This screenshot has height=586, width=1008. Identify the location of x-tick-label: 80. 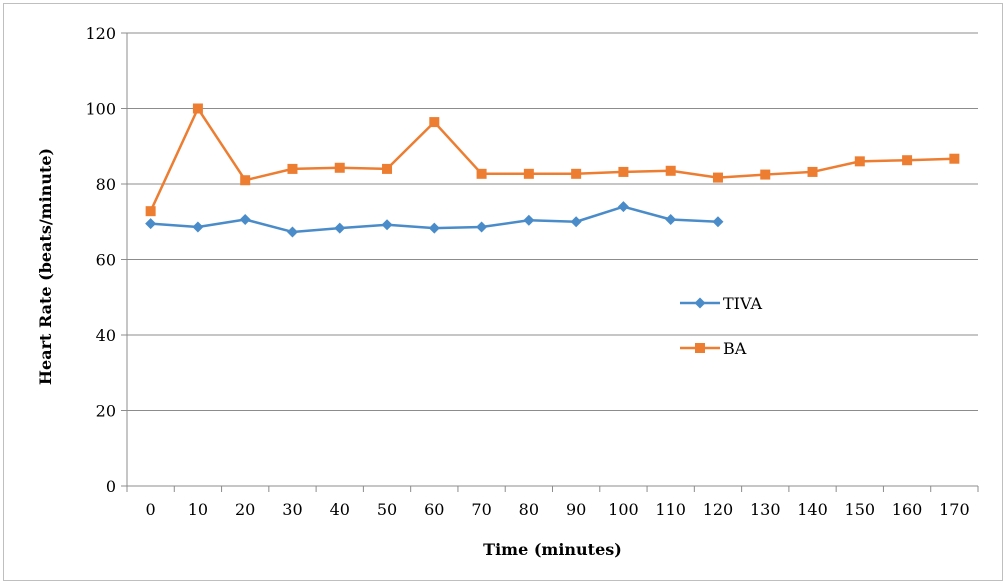
(529, 509).